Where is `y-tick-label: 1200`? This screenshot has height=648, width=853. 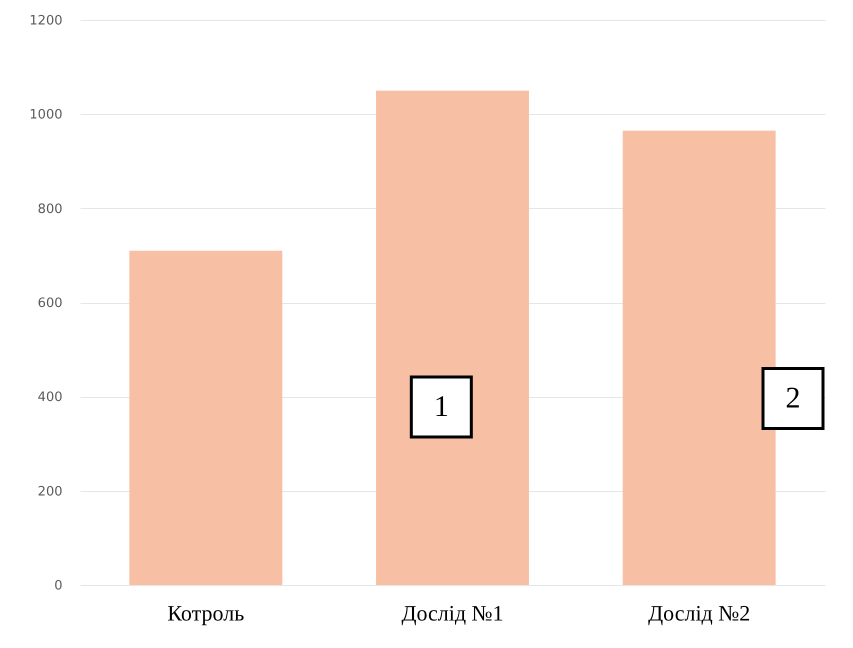
y-tick-label: 1200 is located at coordinates (45, 21).